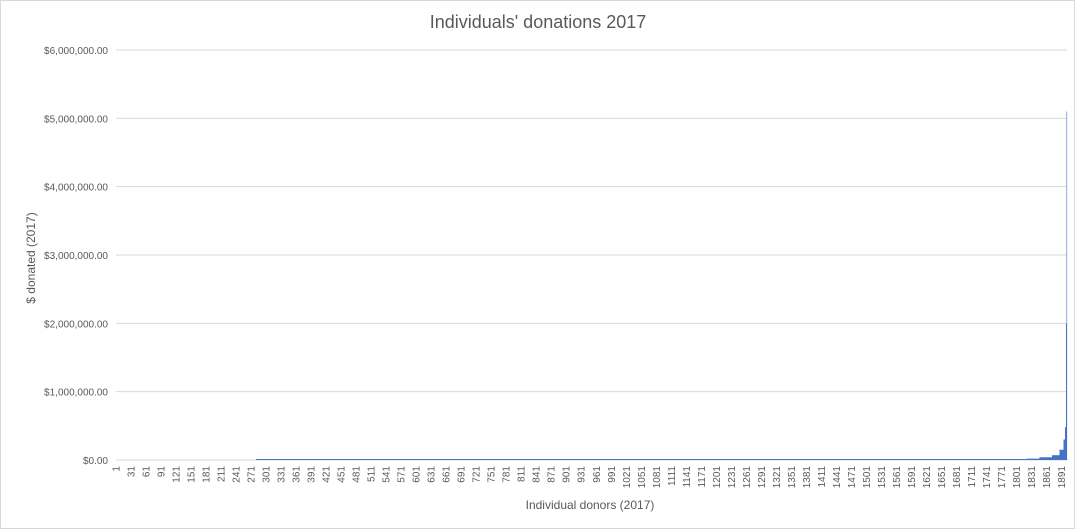 The height and width of the screenshot is (529, 1075). Describe the element at coordinates (492, 474) in the screenshot. I see `x-tick-label: 751` at that location.